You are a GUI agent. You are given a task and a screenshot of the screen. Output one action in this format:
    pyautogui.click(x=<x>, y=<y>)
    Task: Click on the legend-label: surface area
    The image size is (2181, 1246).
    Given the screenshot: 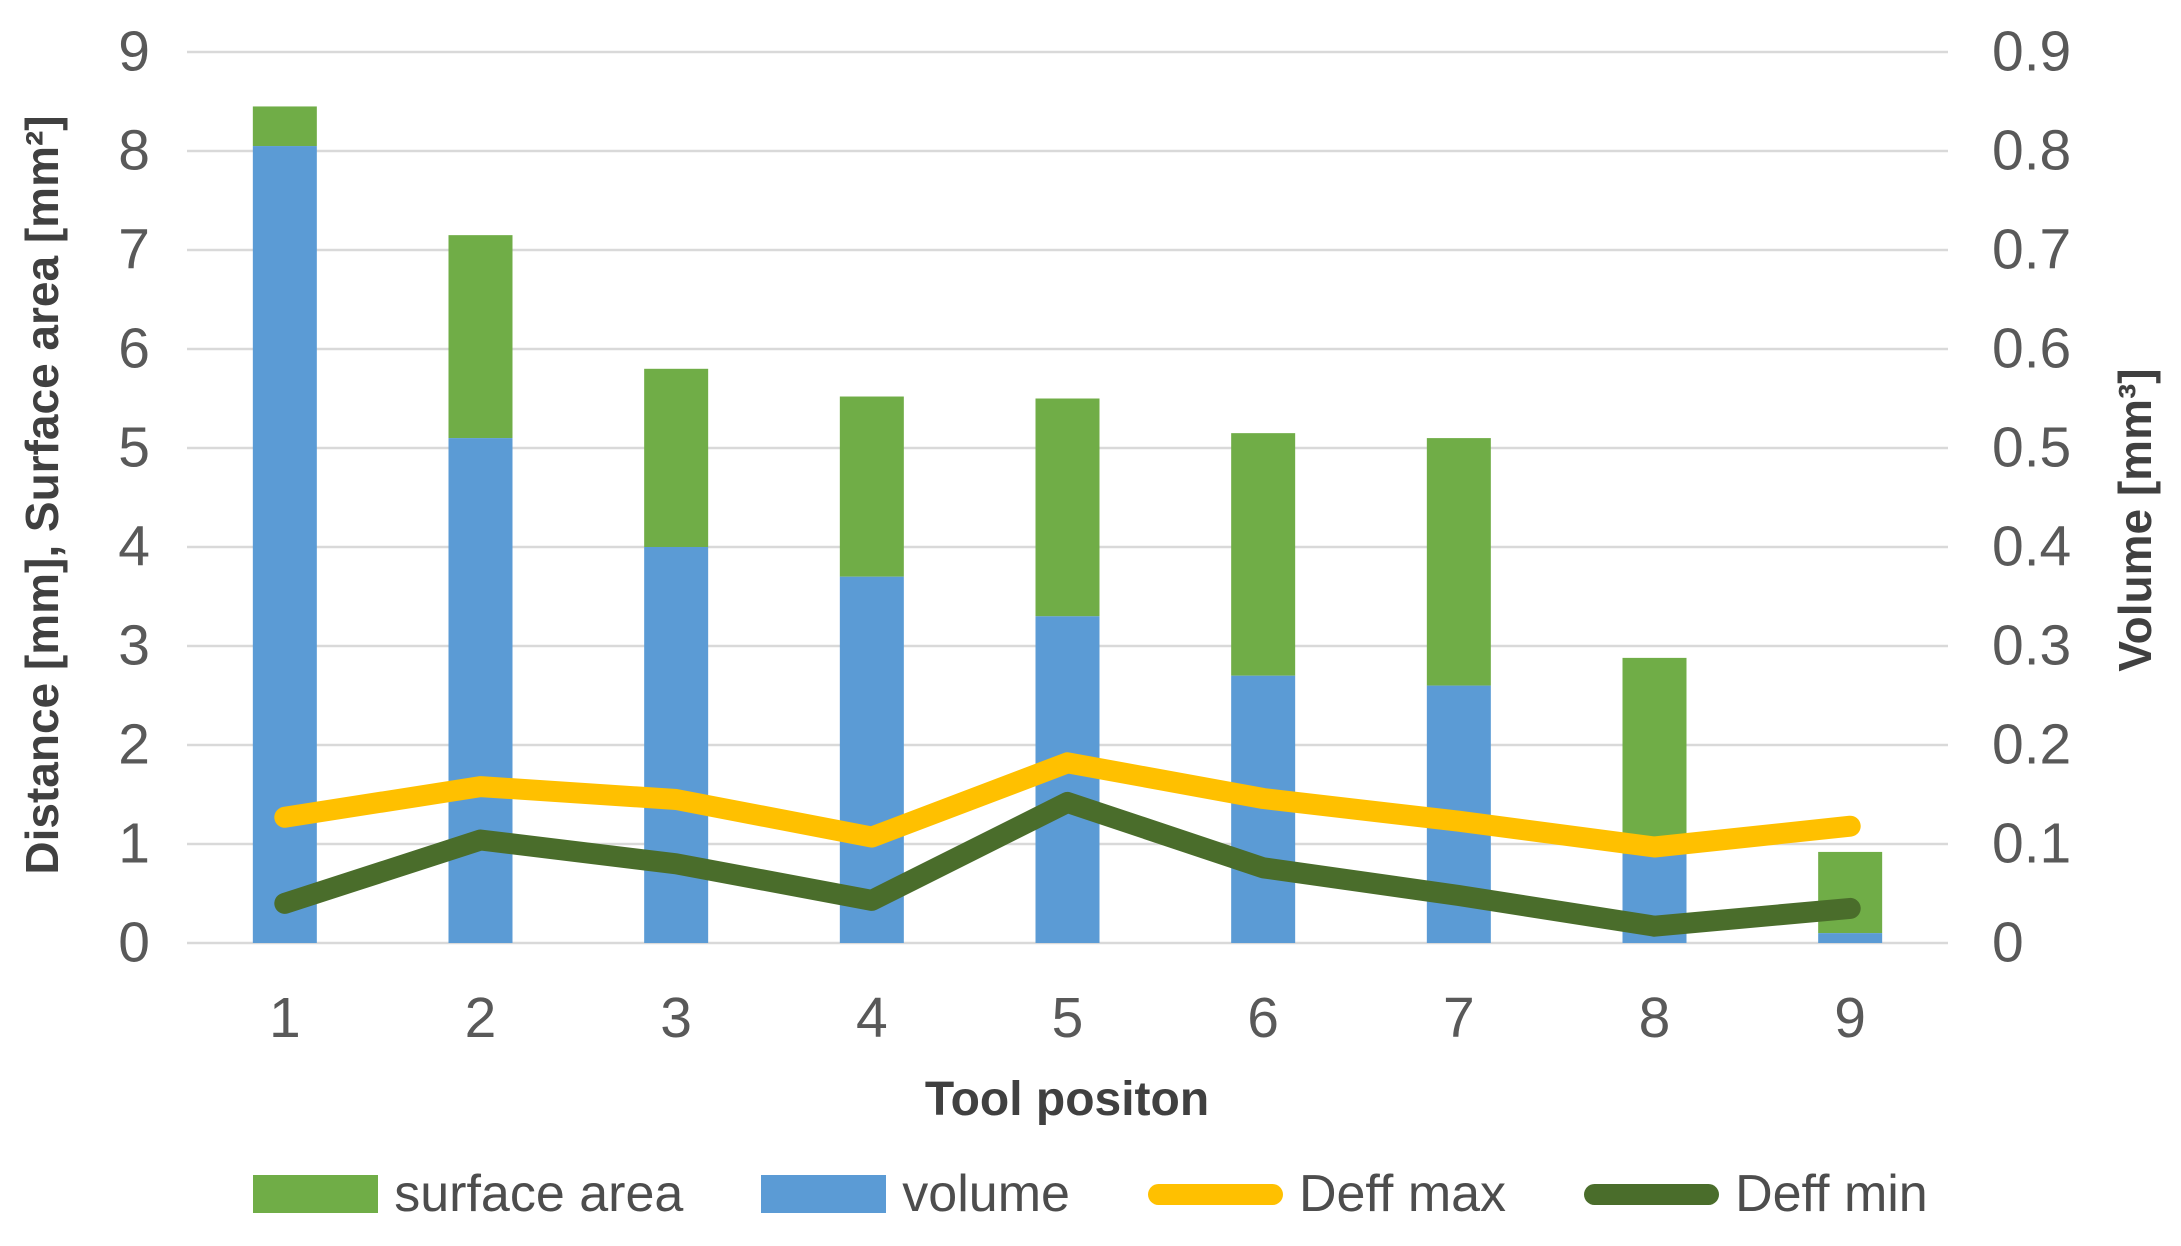 What is the action you would take?
    pyautogui.click(x=539, y=1194)
    